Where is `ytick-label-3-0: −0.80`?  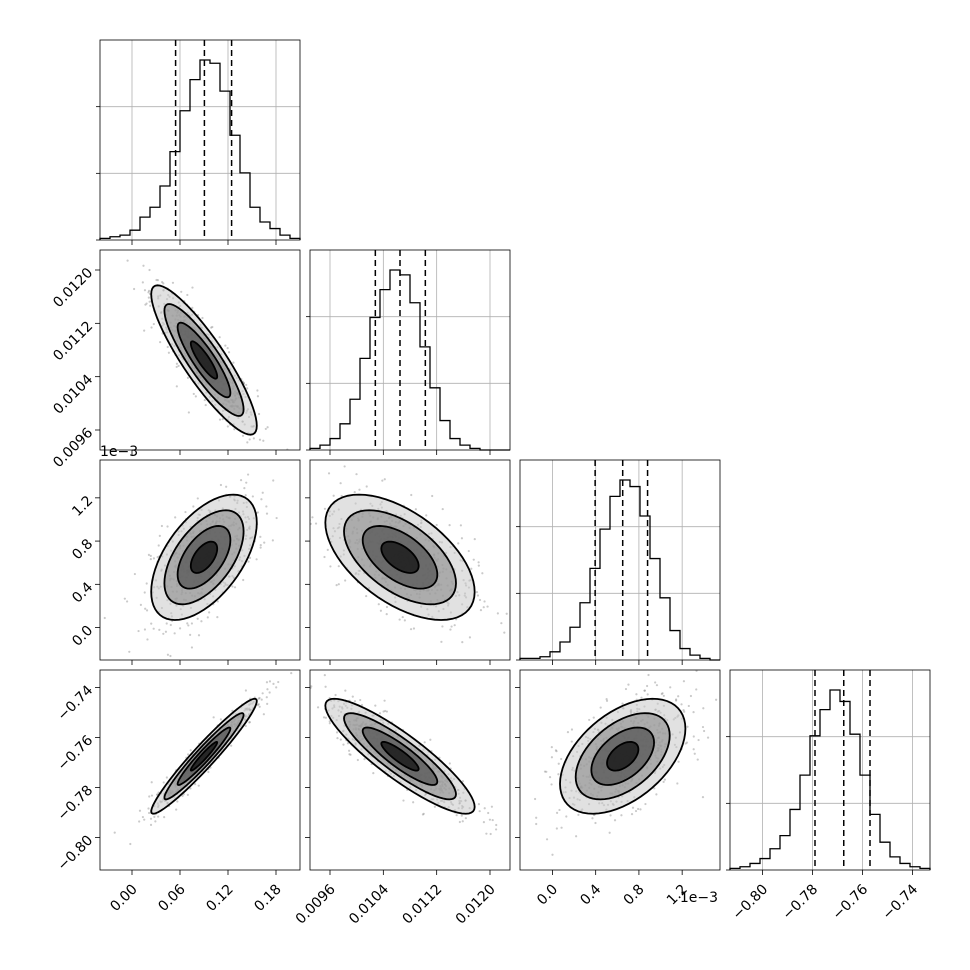 ytick-label-3-0: −0.80 is located at coordinates (76, 853).